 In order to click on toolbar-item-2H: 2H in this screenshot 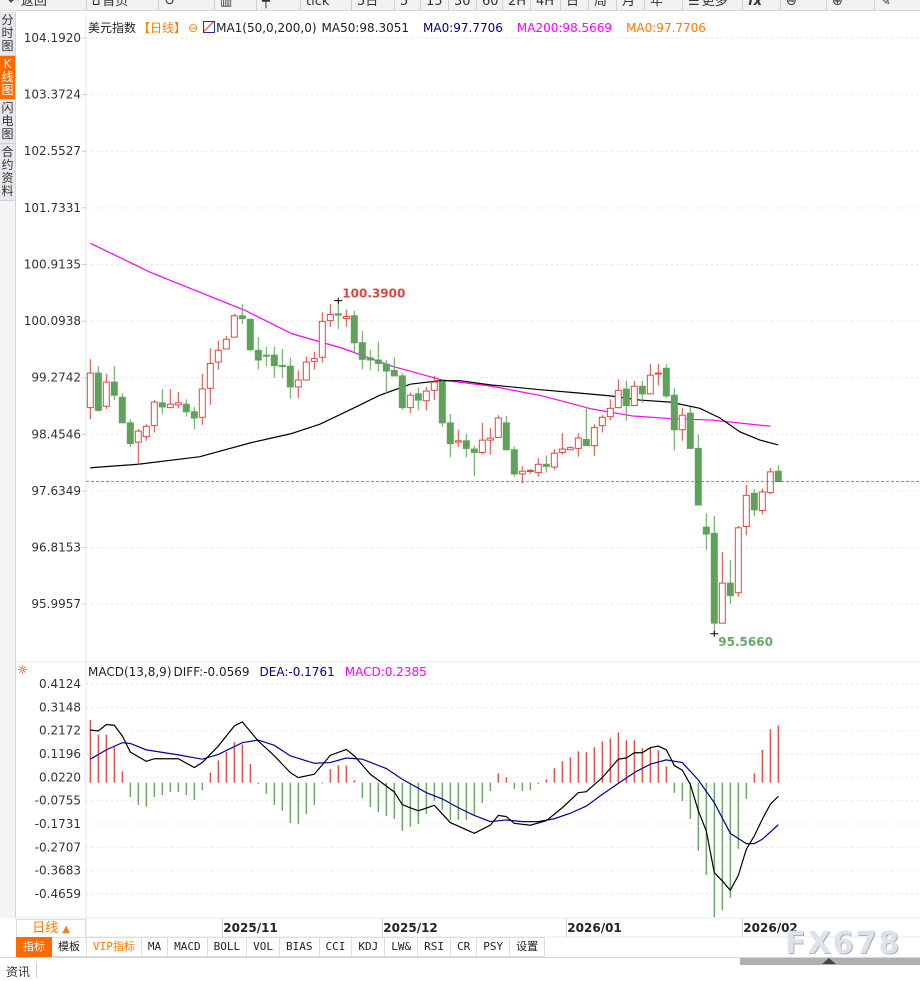, I will do `click(517, 5)`.